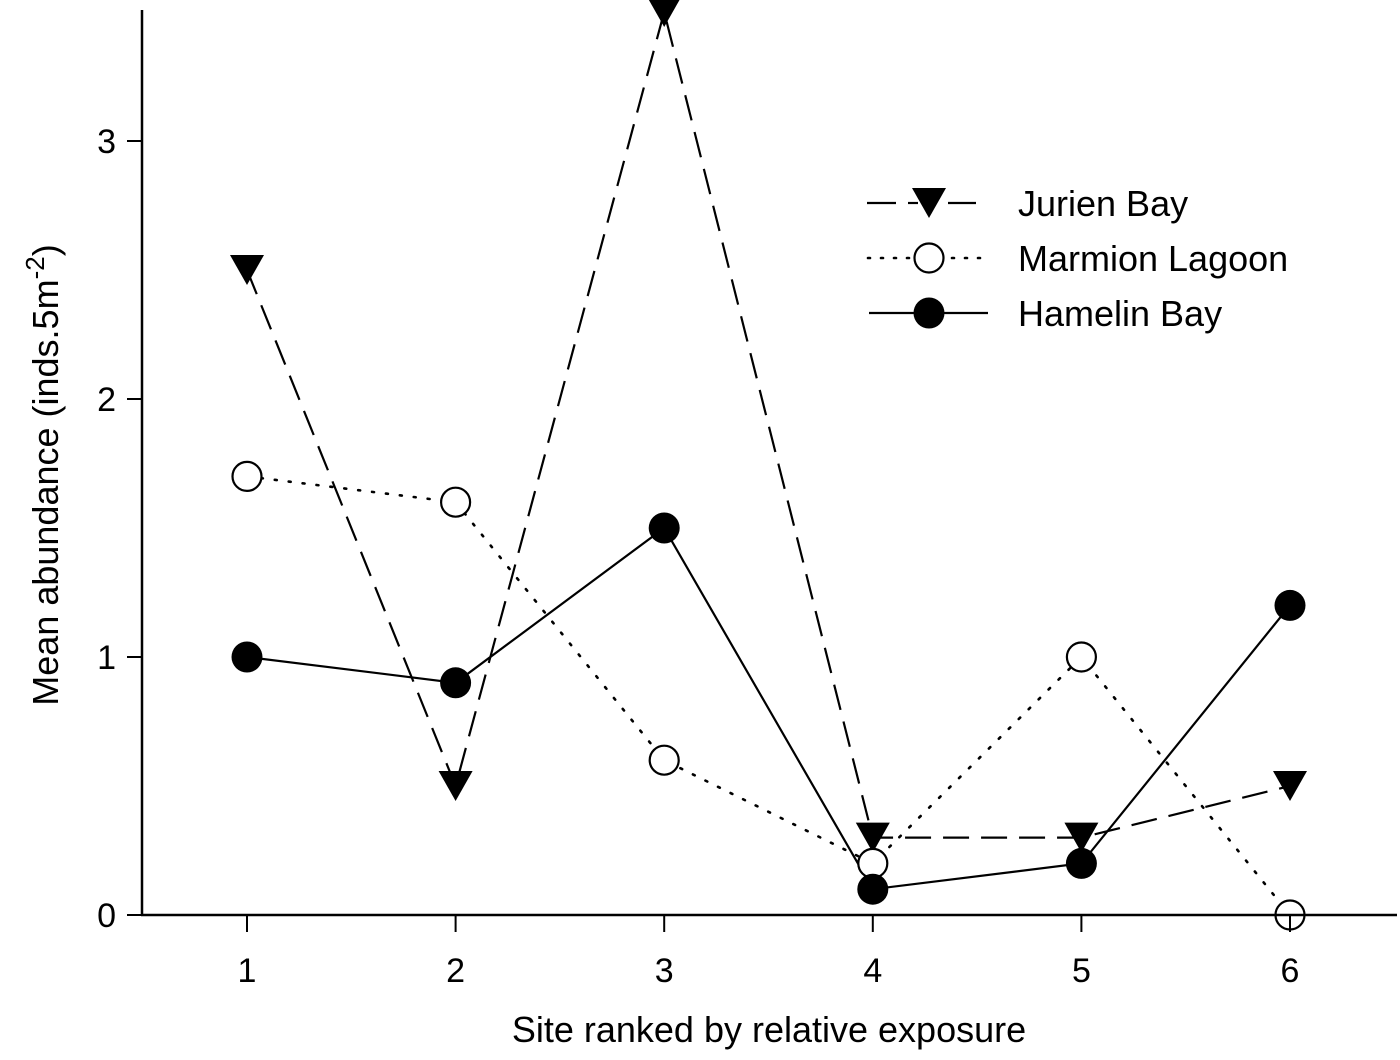 The width and height of the screenshot is (1400, 1060). Describe the element at coordinates (1120, 313) in the screenshot. I see `legend-label: Hamelin Bay` at that location.